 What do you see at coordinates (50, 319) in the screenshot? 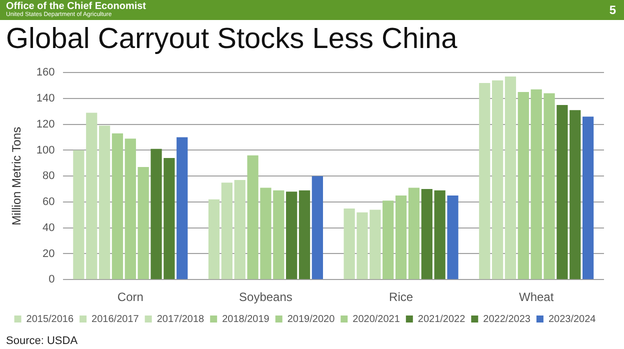
I see `legend-label: 2015/2016` at bounding box center [50, 319].